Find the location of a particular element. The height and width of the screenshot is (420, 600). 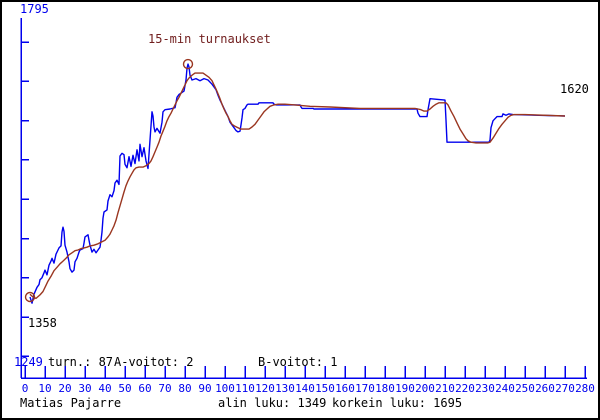

a-wins-label: A-voitot: 2 is located at coordinates (153, 362).